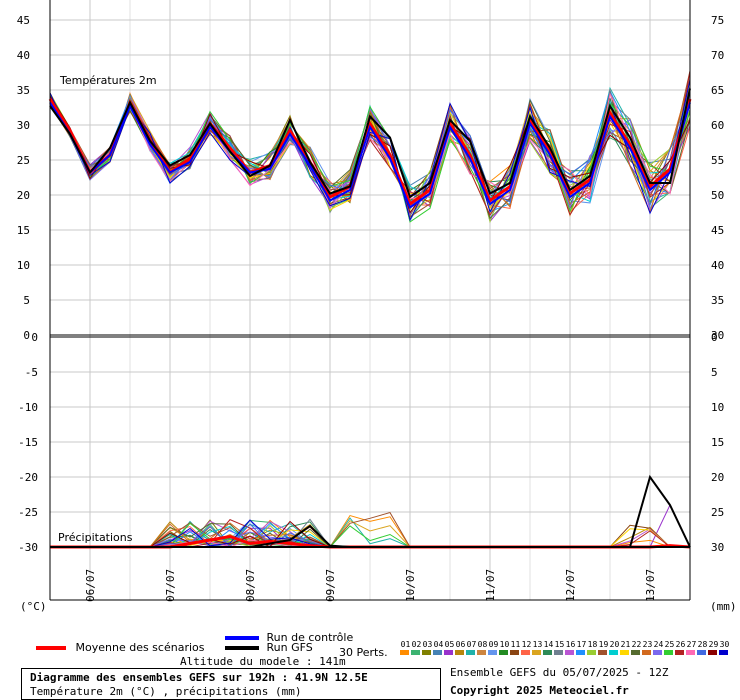 The image size is (740, 700). What do you see at coordinates (120, 647) in the screenshot?
I see `legend-mean: Moyenne des scénarios` at bounding box center [120, 647].